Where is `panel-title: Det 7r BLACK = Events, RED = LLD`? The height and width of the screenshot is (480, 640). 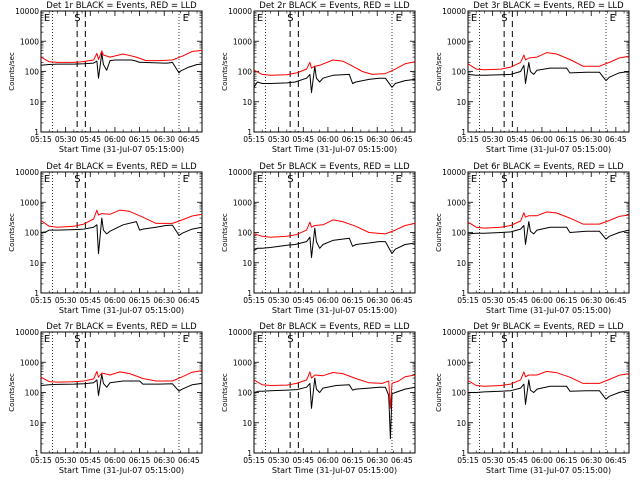
panel-title: Det 7r BLACK = Events, RED = LLD is located at coordinates (121, 327).